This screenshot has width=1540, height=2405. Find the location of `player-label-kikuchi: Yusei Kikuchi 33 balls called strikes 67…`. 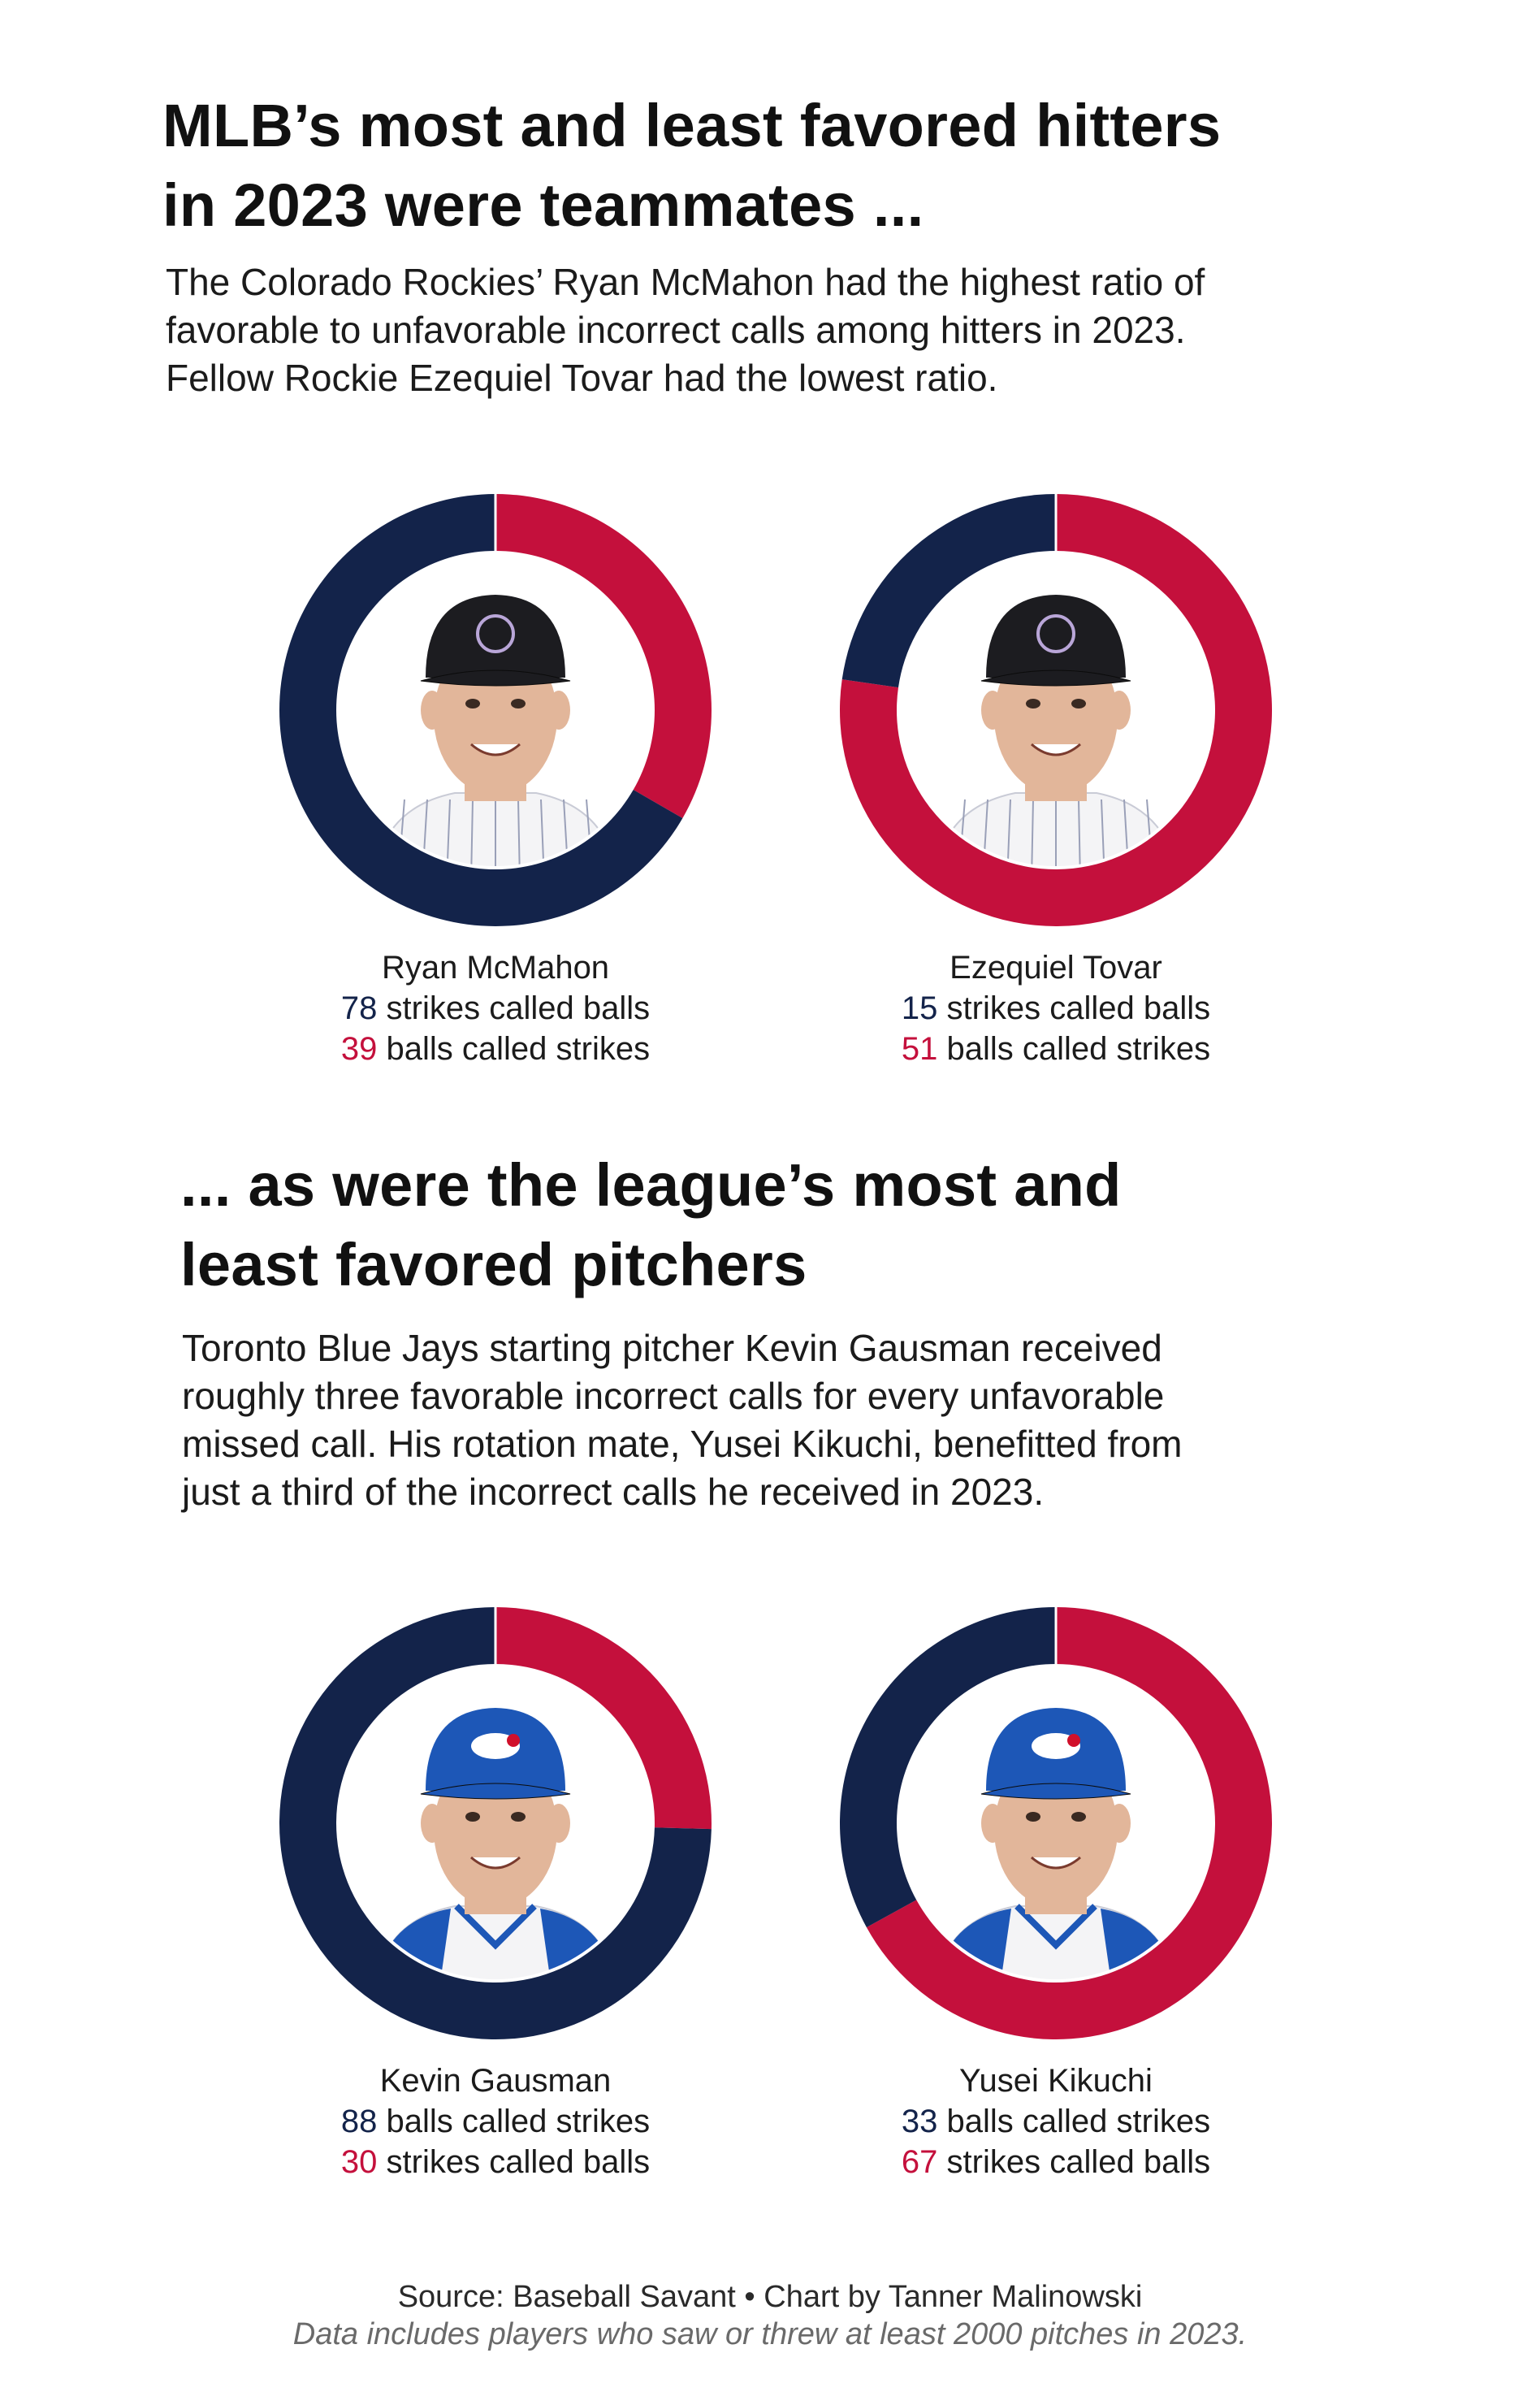

player-label-kikuchi: Yusei Kikuchi 33 balls called strikes 67… is located at coordinates (1056, 2121).